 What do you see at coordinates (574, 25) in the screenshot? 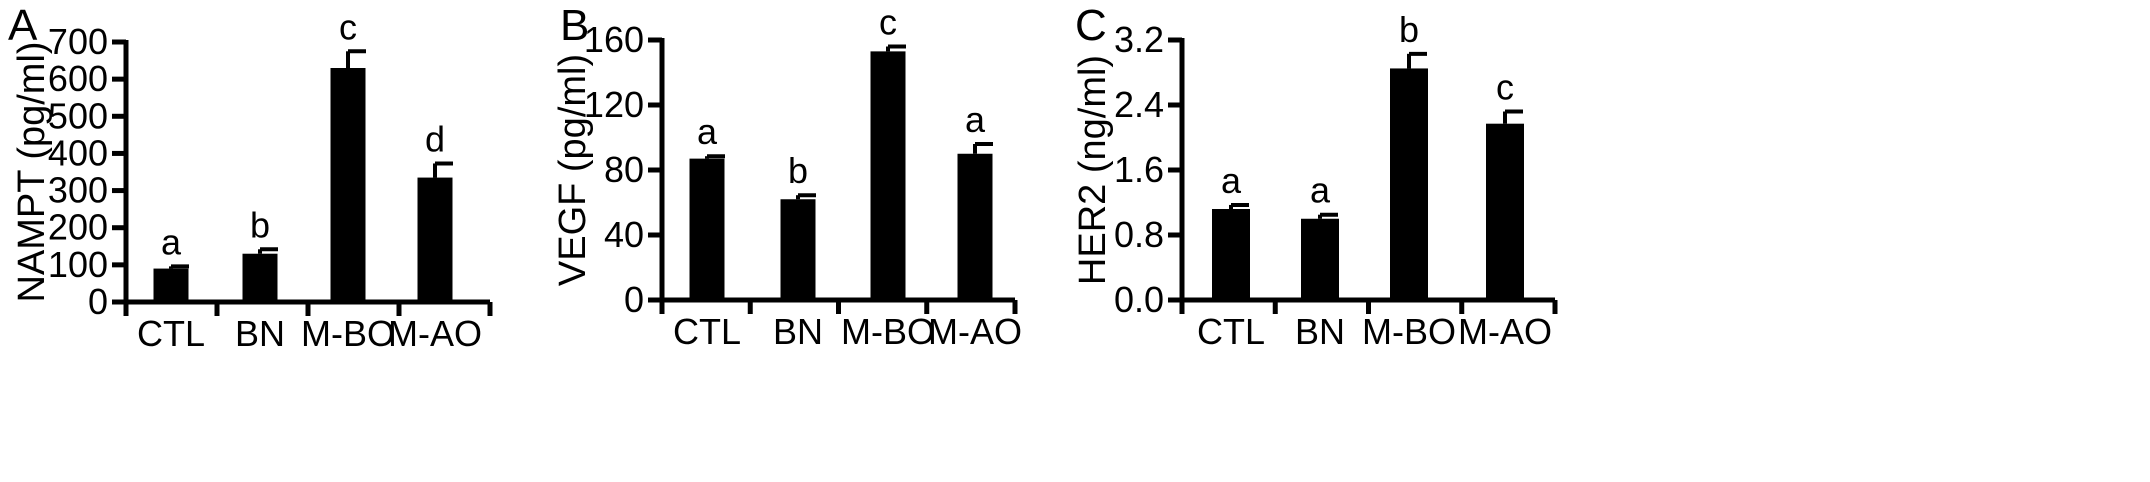
I see `panel-letter: B` at bounding box center [574, 25].